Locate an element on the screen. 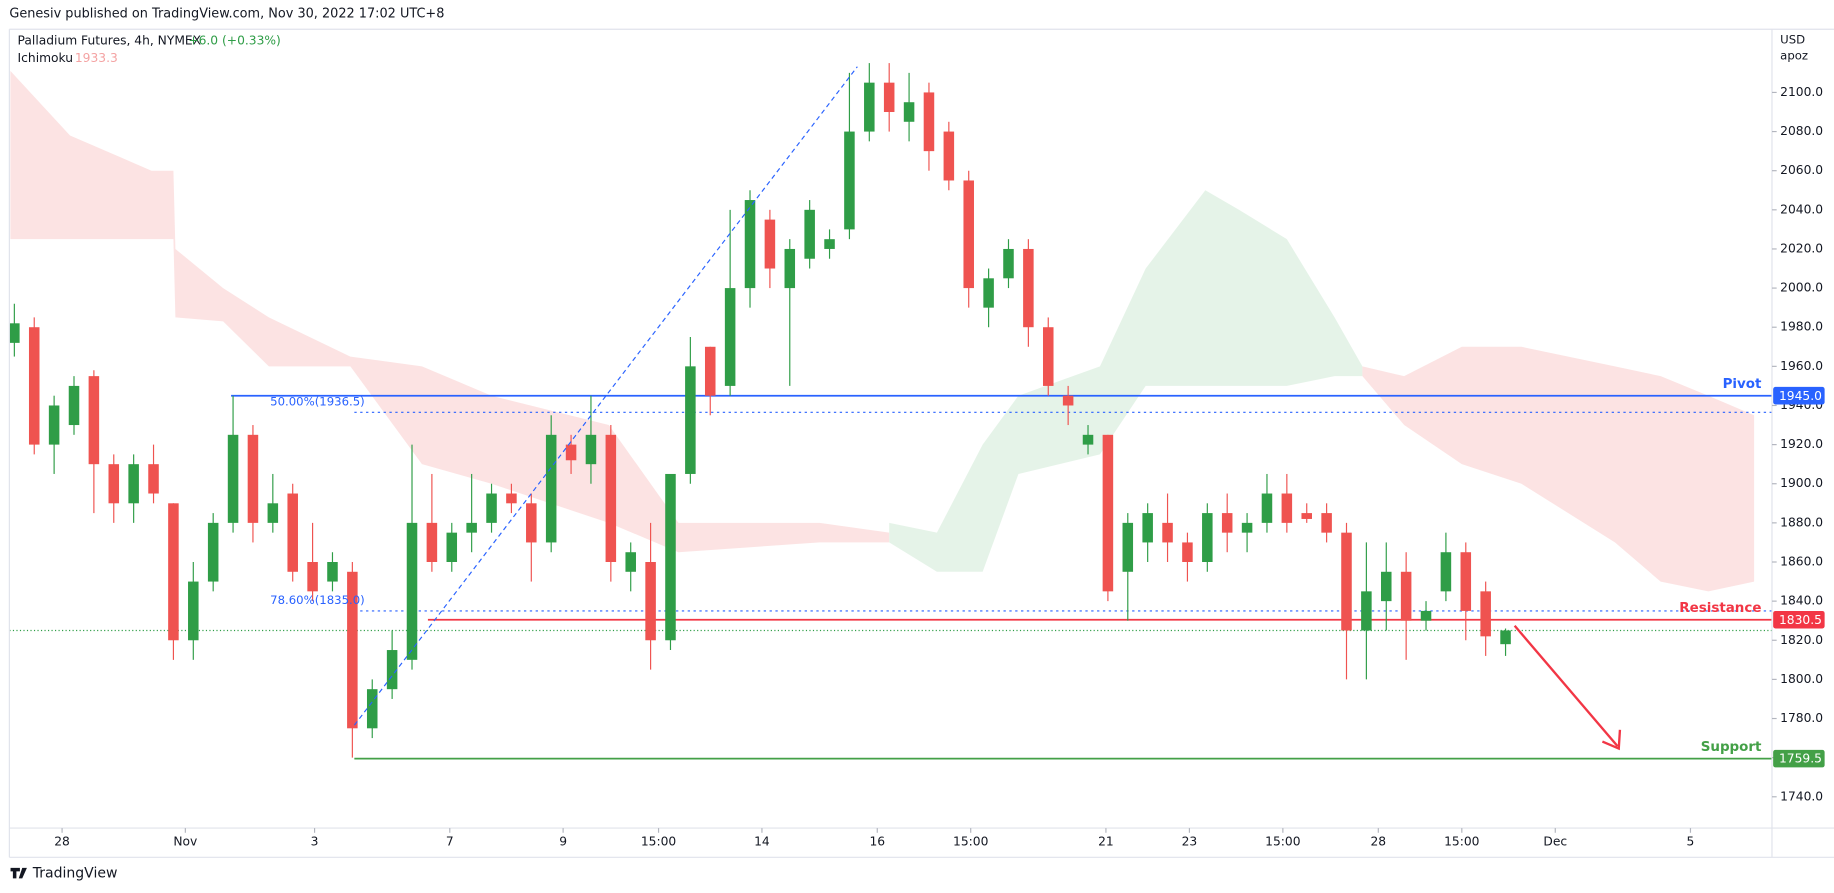 This screenshot has width=1834, height=893. y-tick-label: 1740.0 is located at coordinates (1801, 796).